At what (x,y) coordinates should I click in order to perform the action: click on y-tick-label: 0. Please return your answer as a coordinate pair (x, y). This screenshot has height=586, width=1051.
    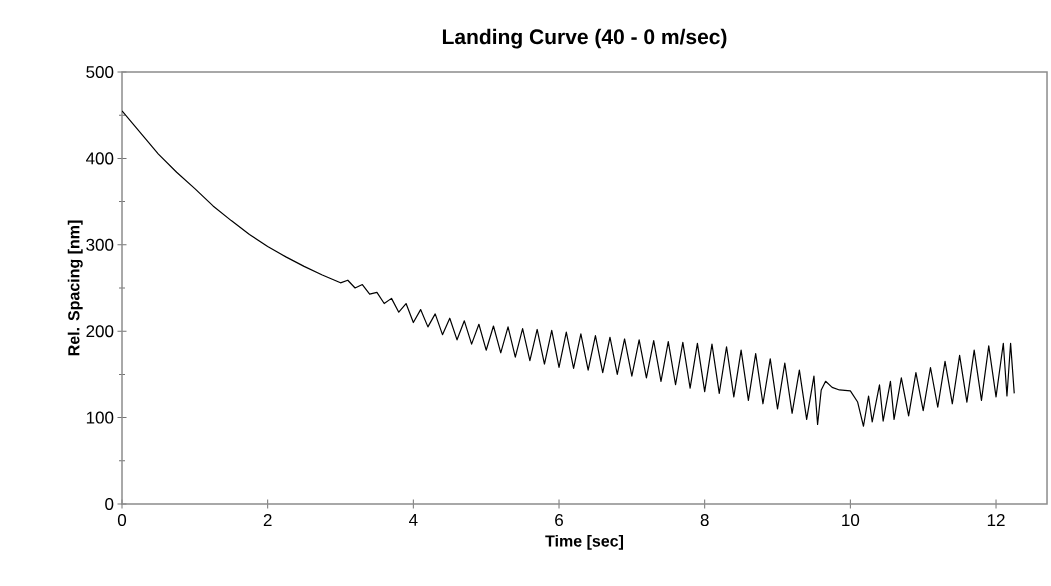
    Looking at the image, I should click on (109, 504).